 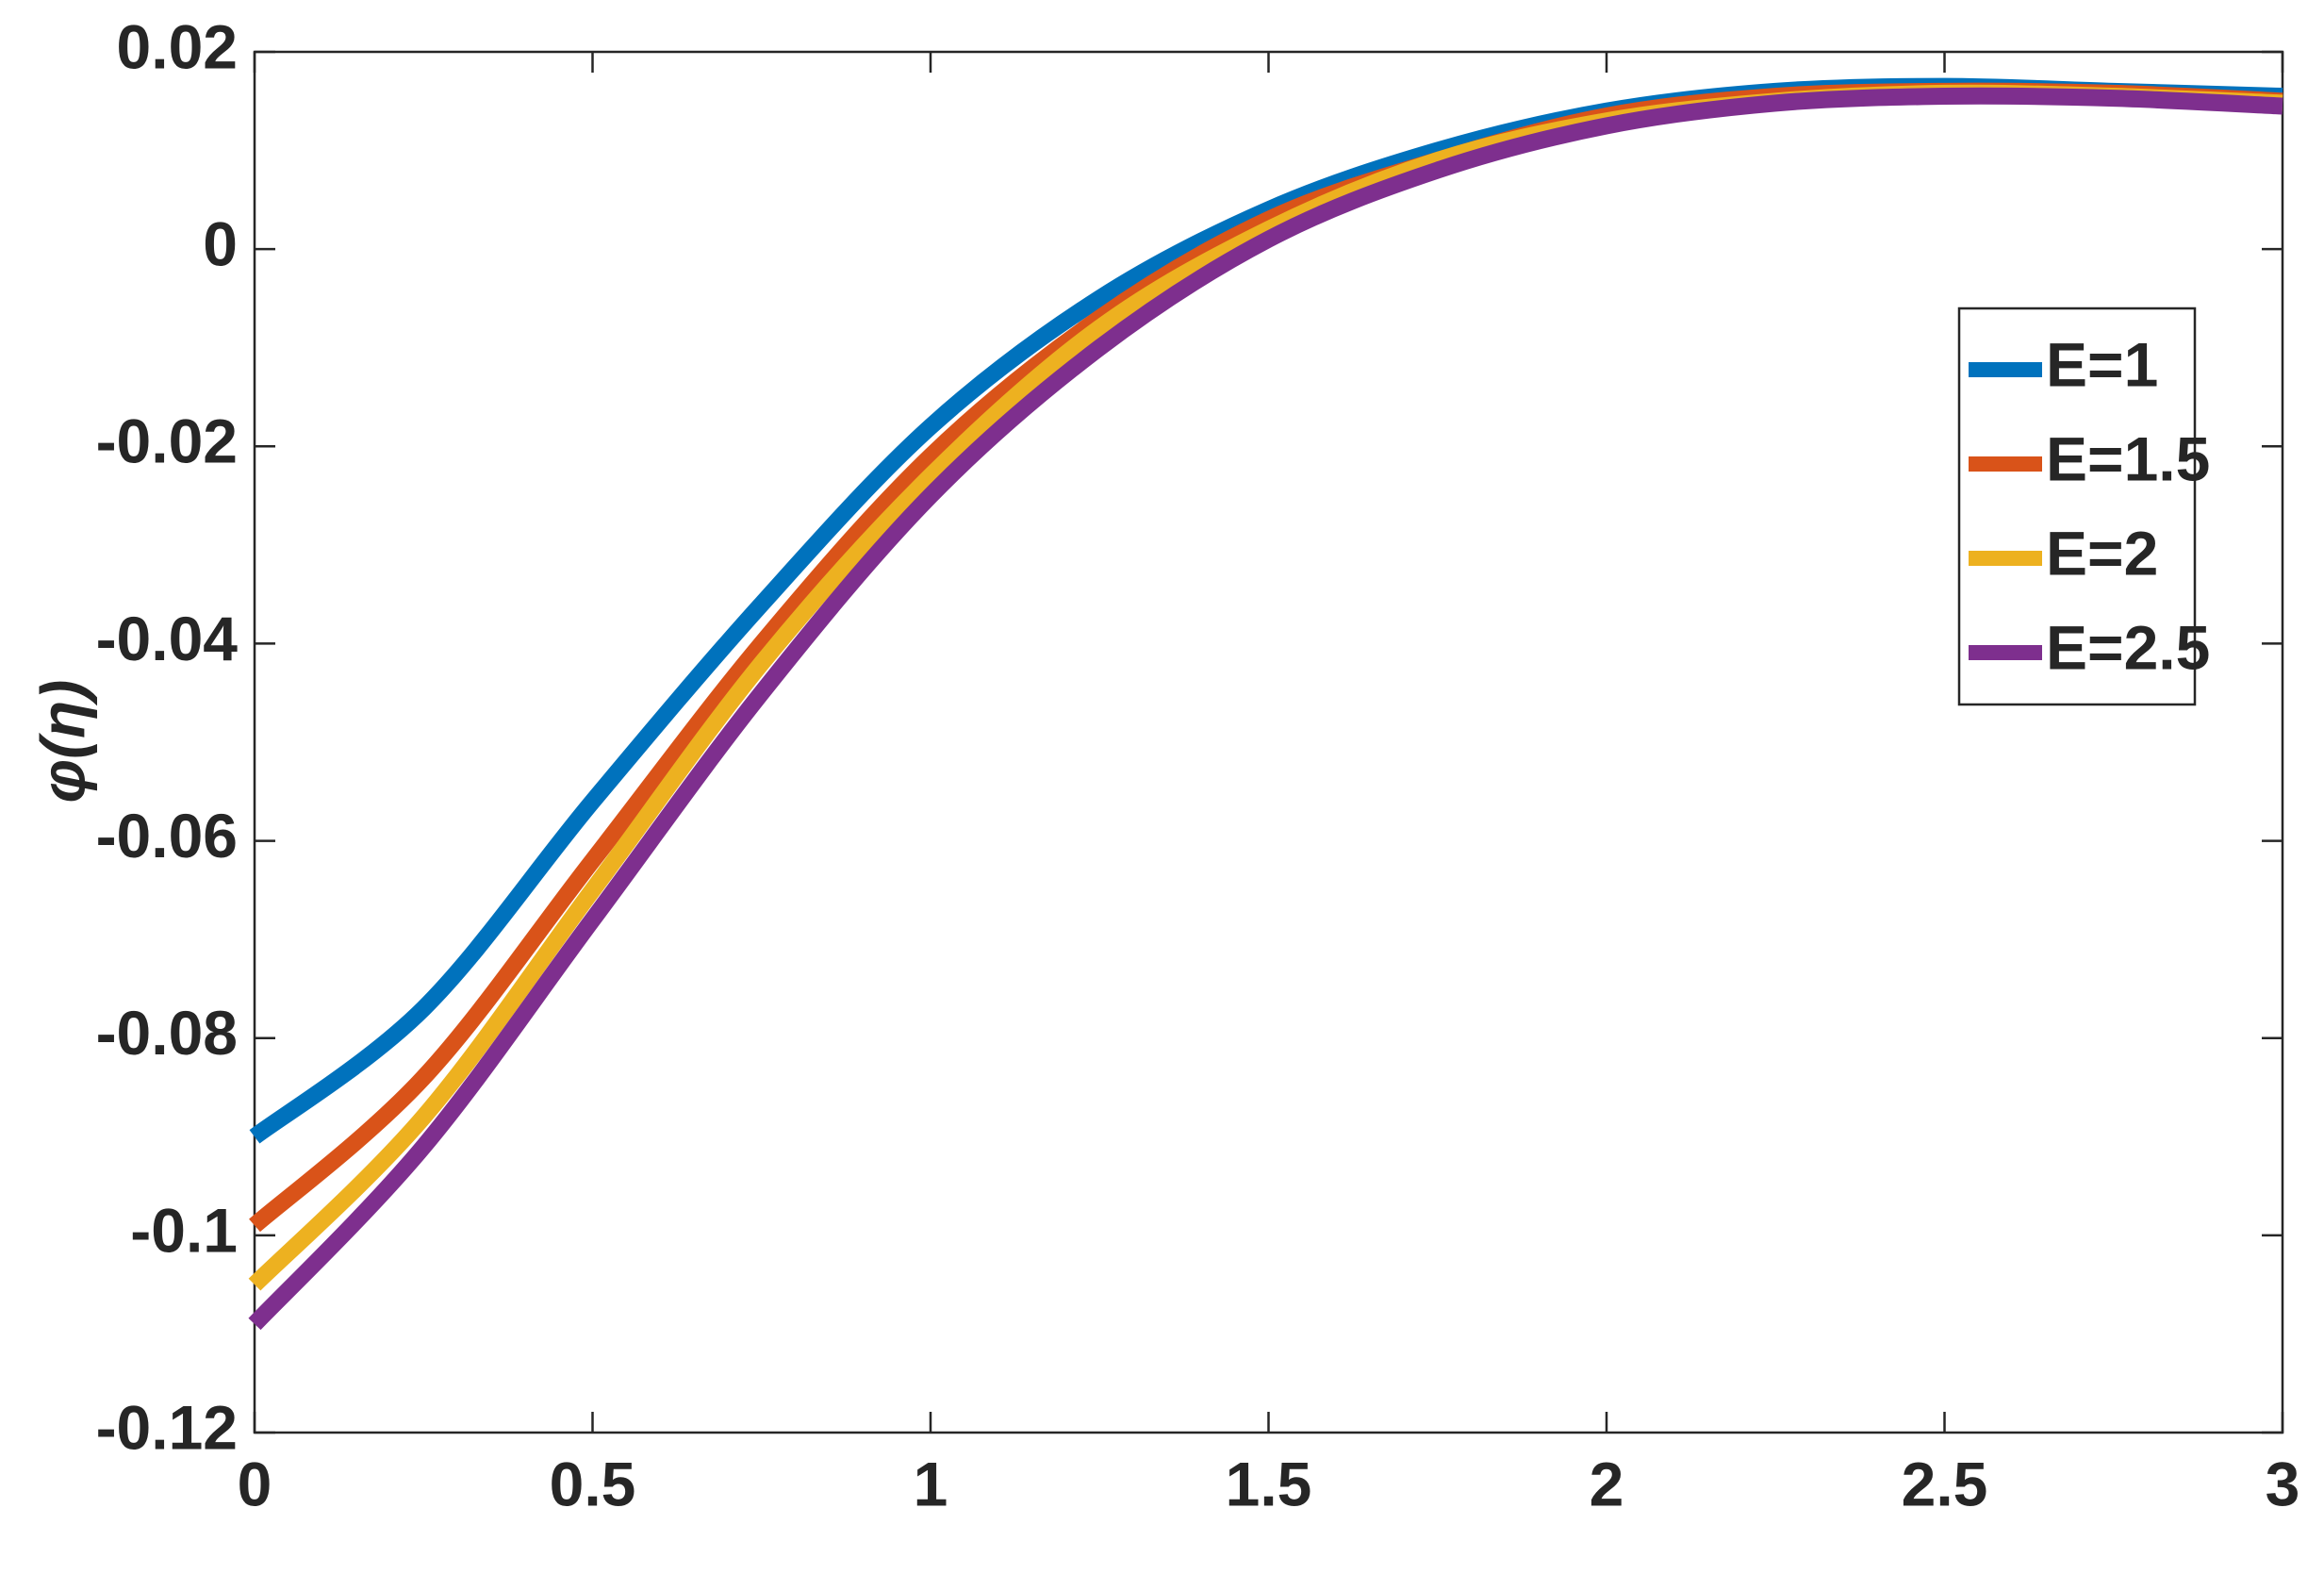 I want to click on legend-label: E=2, so click(x=2102, y=553).